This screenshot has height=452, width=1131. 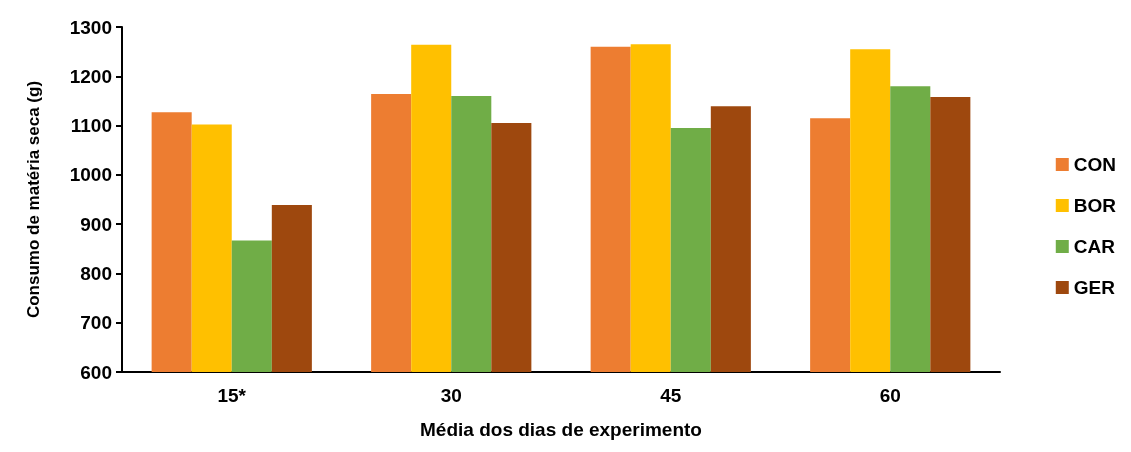 What do you see at coordinates (33, 199) in the screenshot?
I see `y-axis-title: Consumo de matéria seca (g)` at bounding box center [33, 199].